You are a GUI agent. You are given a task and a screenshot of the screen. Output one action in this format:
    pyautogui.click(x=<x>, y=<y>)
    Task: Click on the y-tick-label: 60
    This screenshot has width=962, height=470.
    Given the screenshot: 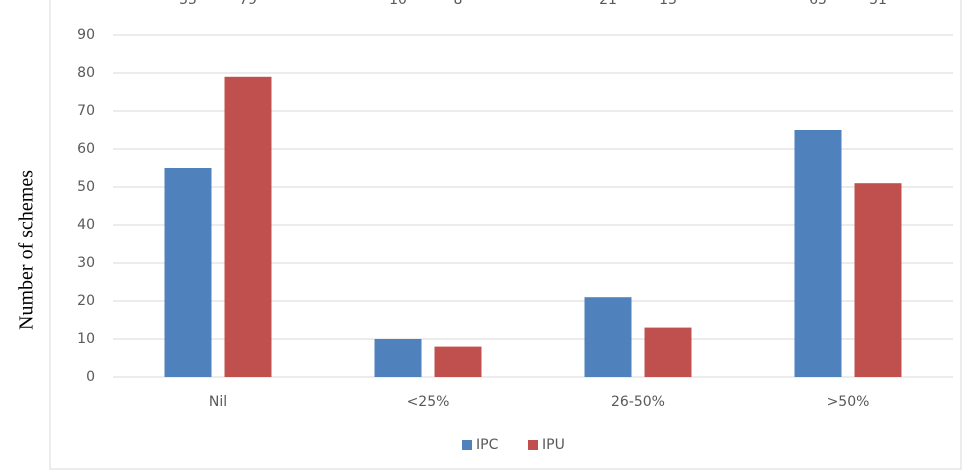 What is the action you would take?
    pyautogui.click(x=86, y=149)
    